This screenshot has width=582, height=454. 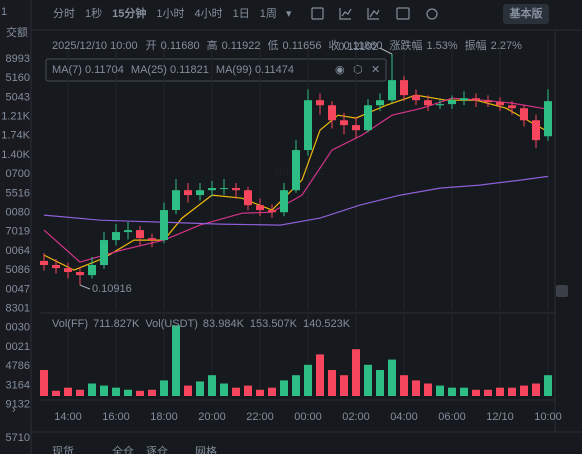 I want to click on x-tick-label: 16:00, so click(x=116, y=417).